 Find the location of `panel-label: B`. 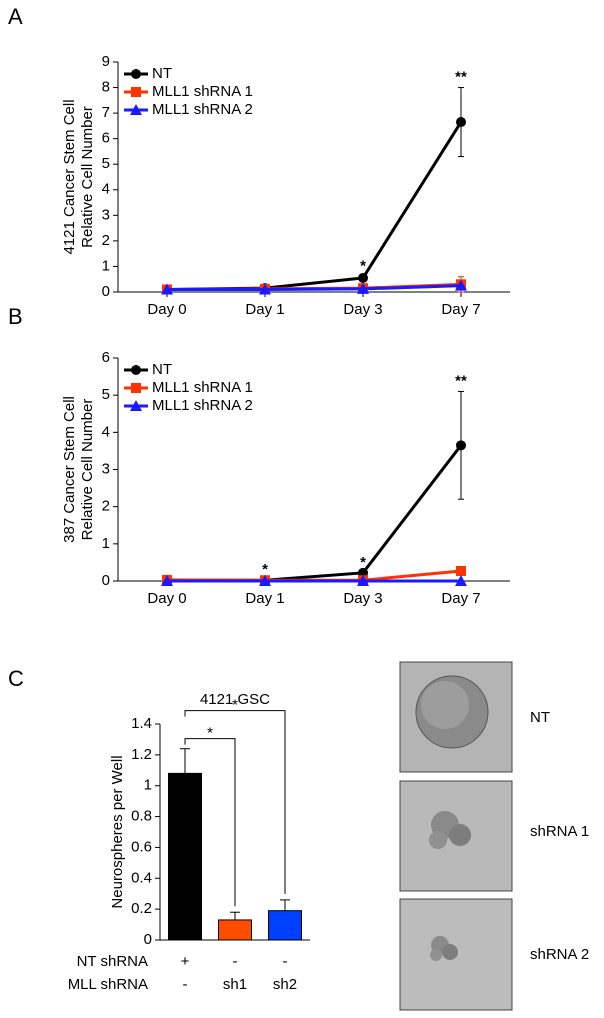

panel-label: B is located at coordinates (15, 316).